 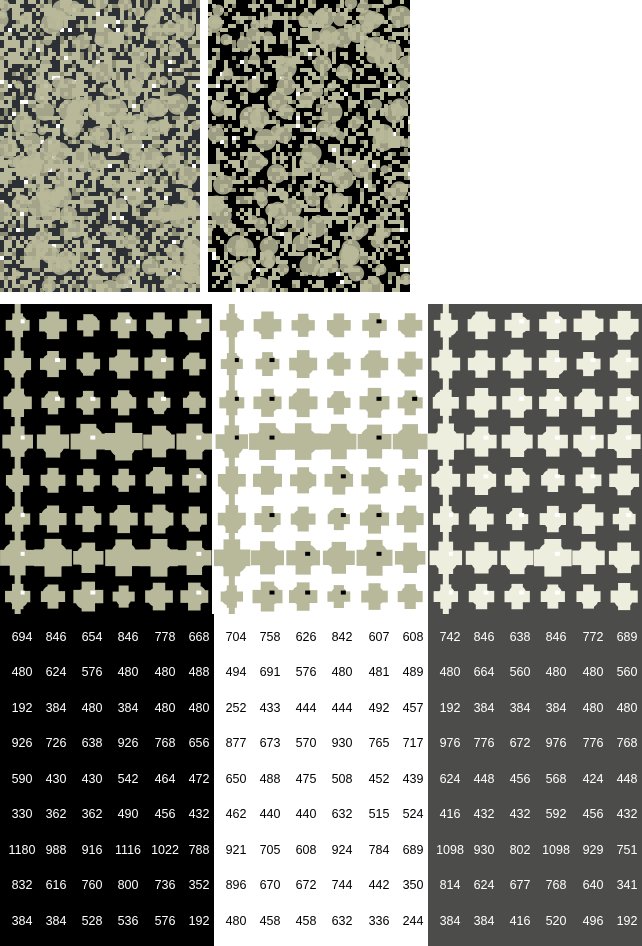 I want to click on table-cell: 632, so click(x=342, y=814).